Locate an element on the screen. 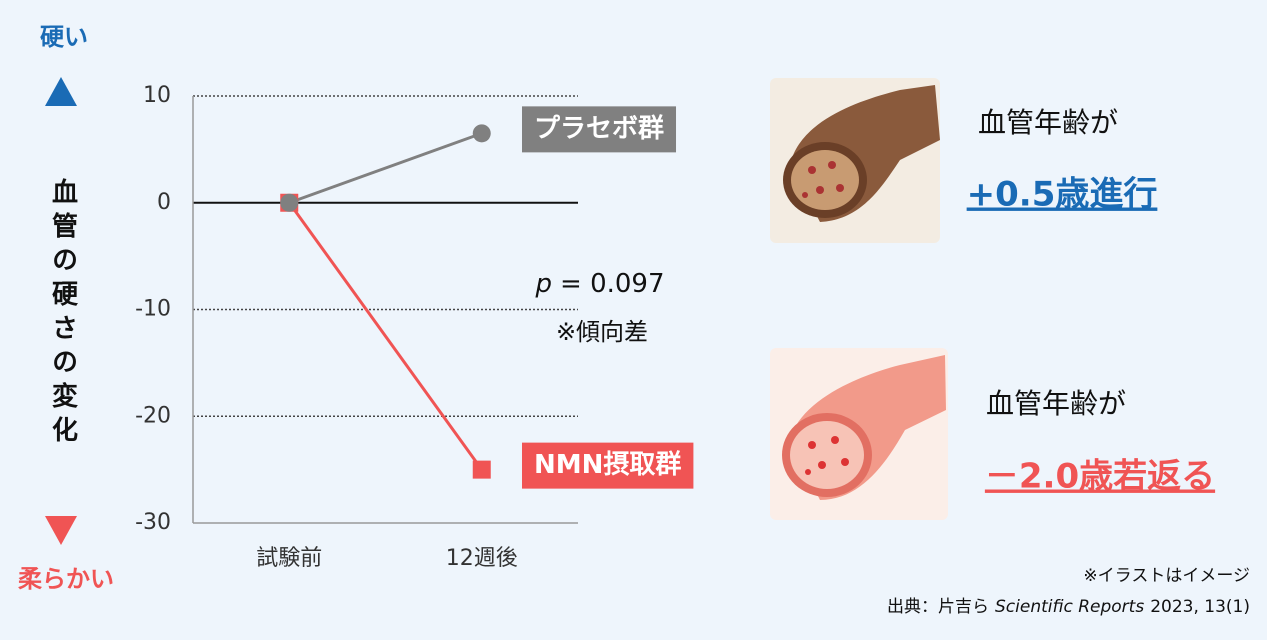 This screenshot has height=640, width=1267. p-symbol: p is located at coordinates (544, 284).